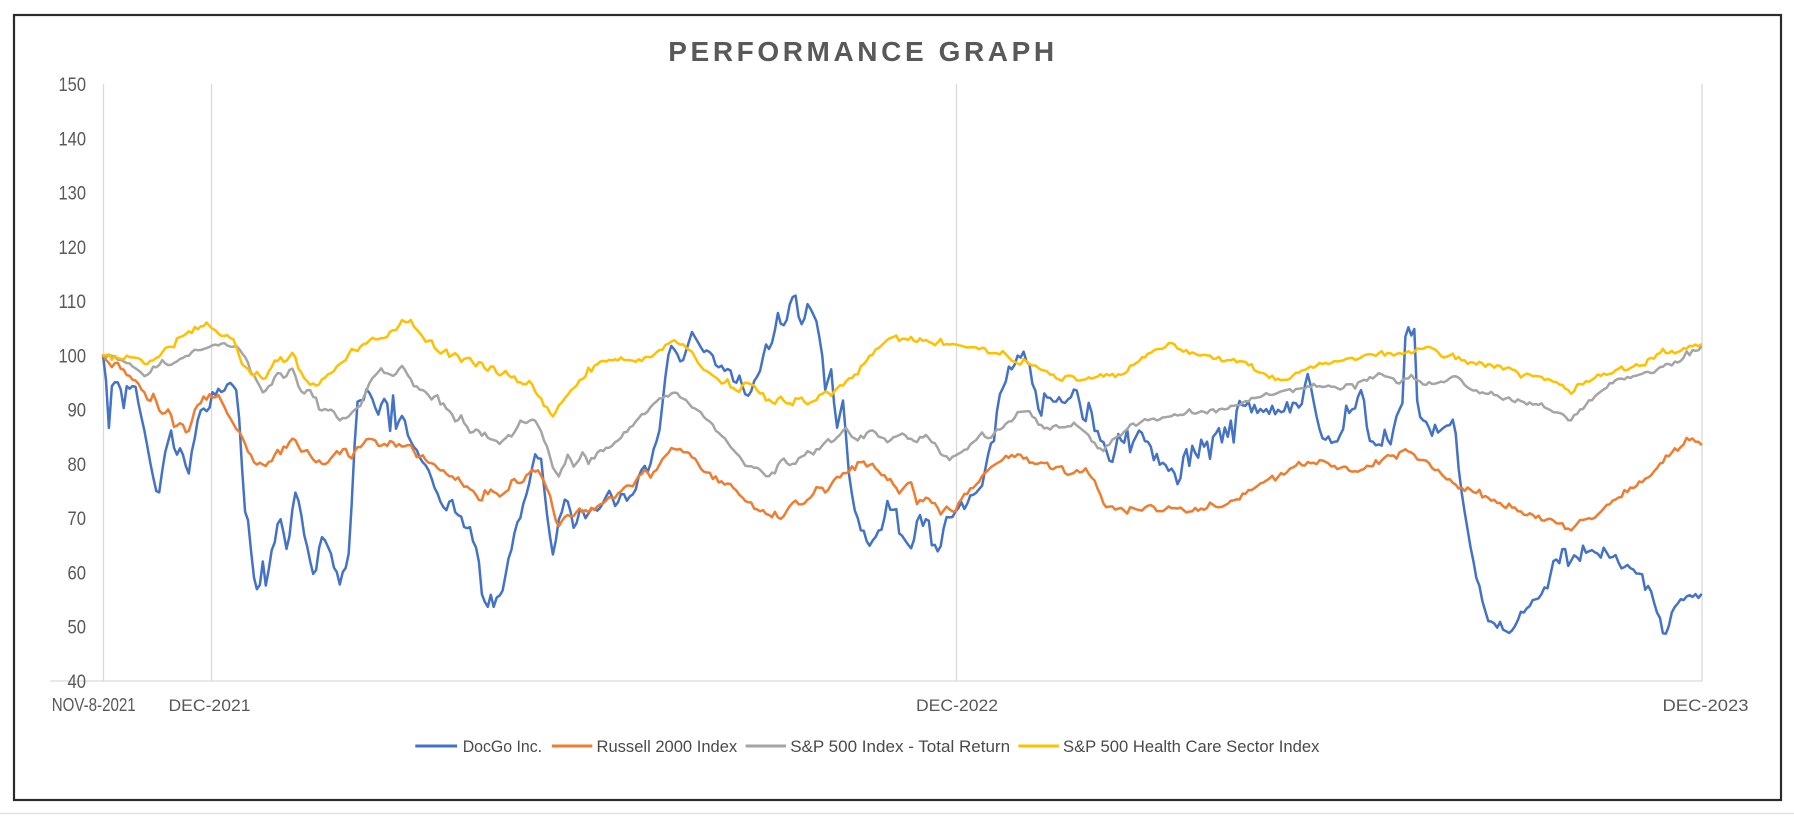 This screenshot has width=1794, height=823. Describe the element at coordinates (667, 746) in the screenshot. I see `svg-text: Russell 2000 Index` at that location.